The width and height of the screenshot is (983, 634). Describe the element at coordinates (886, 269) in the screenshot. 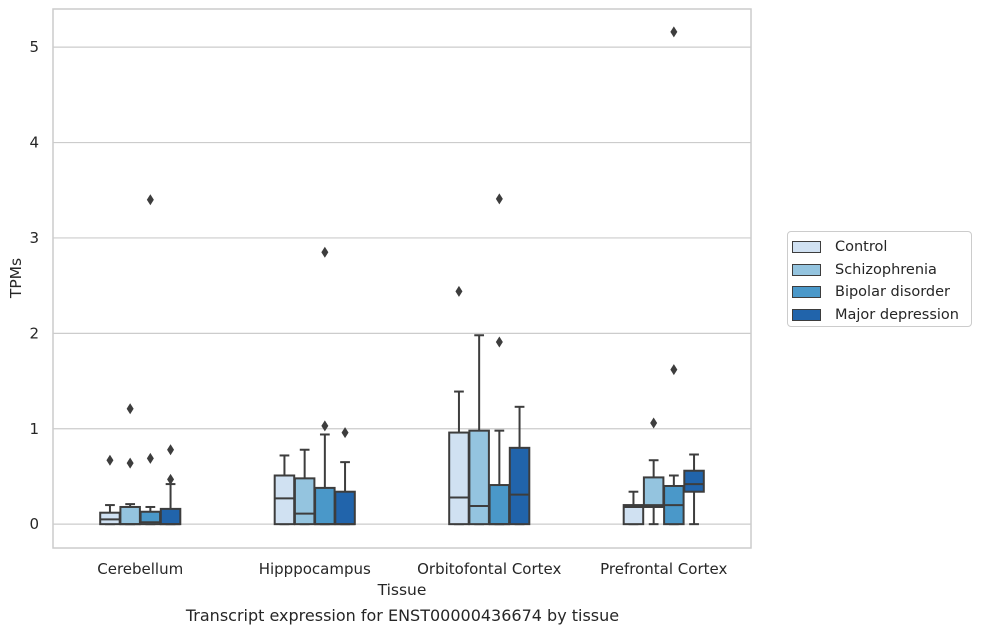

I see `legend-label: Schizophrenia` at that location.